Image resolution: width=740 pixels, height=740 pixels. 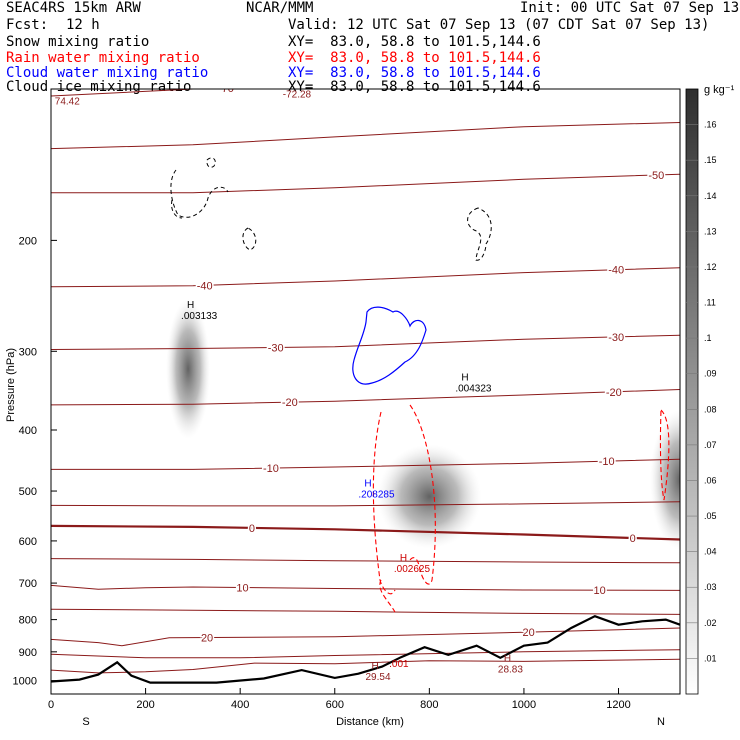 What do you see at coordinates (78, 42) in the screenshot?
I see `snow-field-name: Snow mixing ratio` at bounding box center [78, 42].